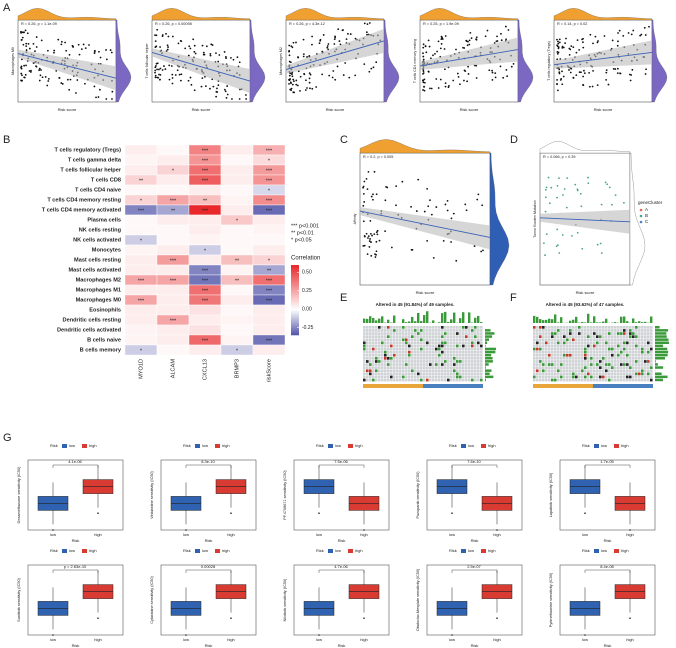  I want to click on p-value: 8.4e-08, so click(607, 566).